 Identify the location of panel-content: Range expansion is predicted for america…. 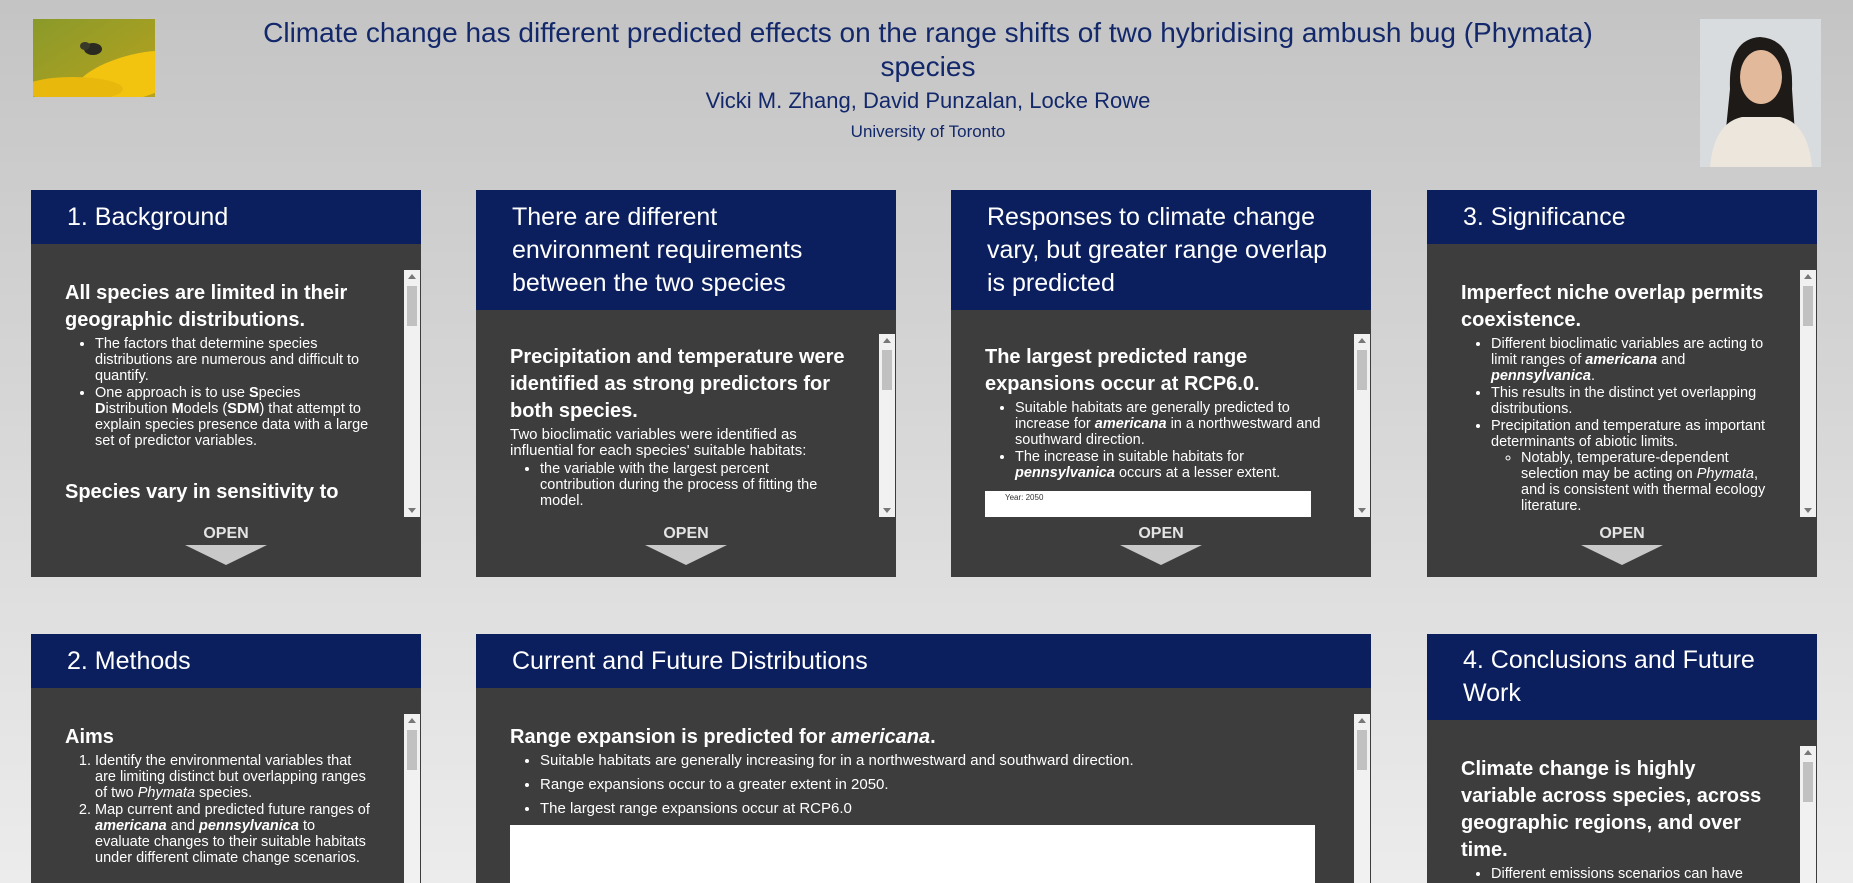
(898, 798).